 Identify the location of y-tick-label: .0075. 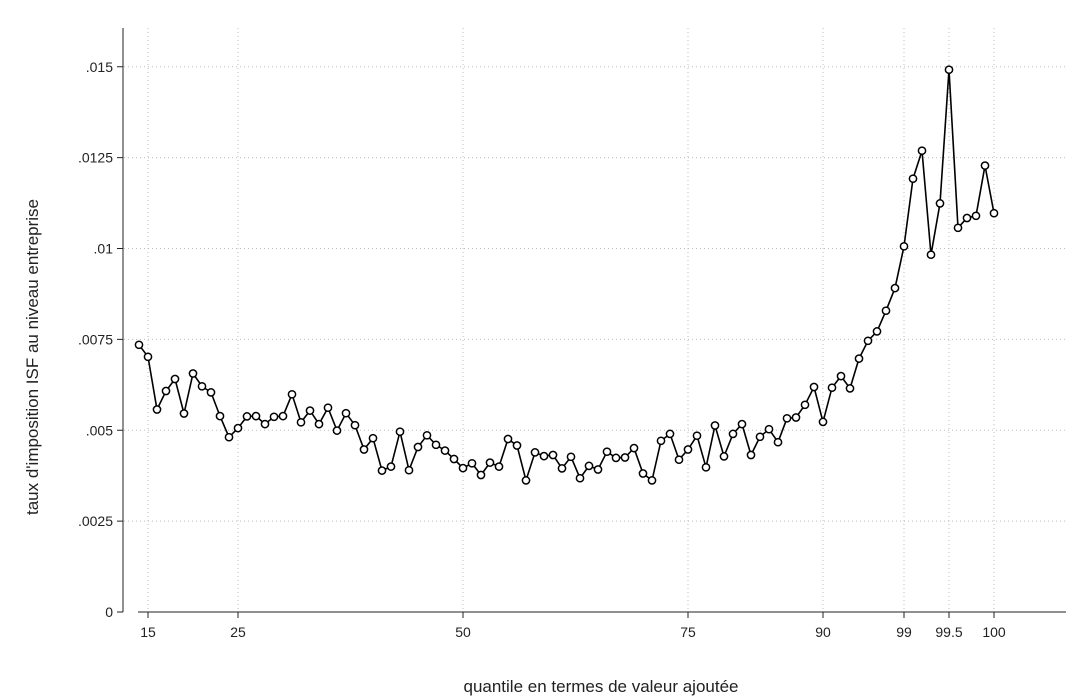
(95, 339).